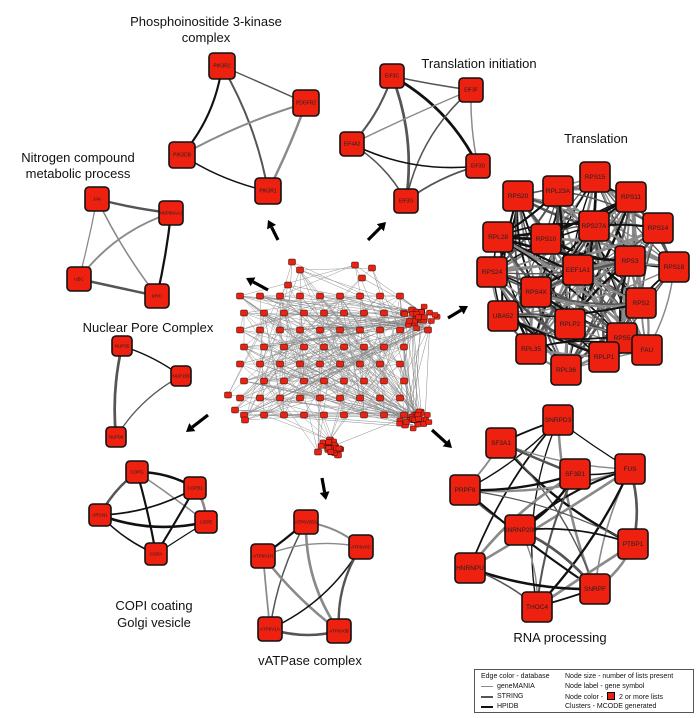  I want to click on arrow-icon, so click(463, 310).